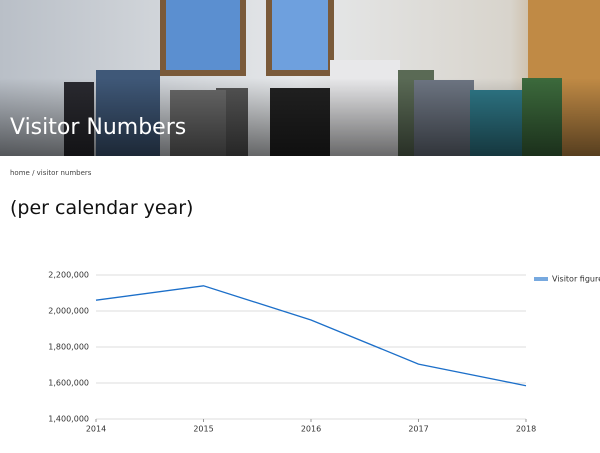 This screenshot has width=600, height=453. I want to click on page-title: Visitor Numbers, so click(98, 127).